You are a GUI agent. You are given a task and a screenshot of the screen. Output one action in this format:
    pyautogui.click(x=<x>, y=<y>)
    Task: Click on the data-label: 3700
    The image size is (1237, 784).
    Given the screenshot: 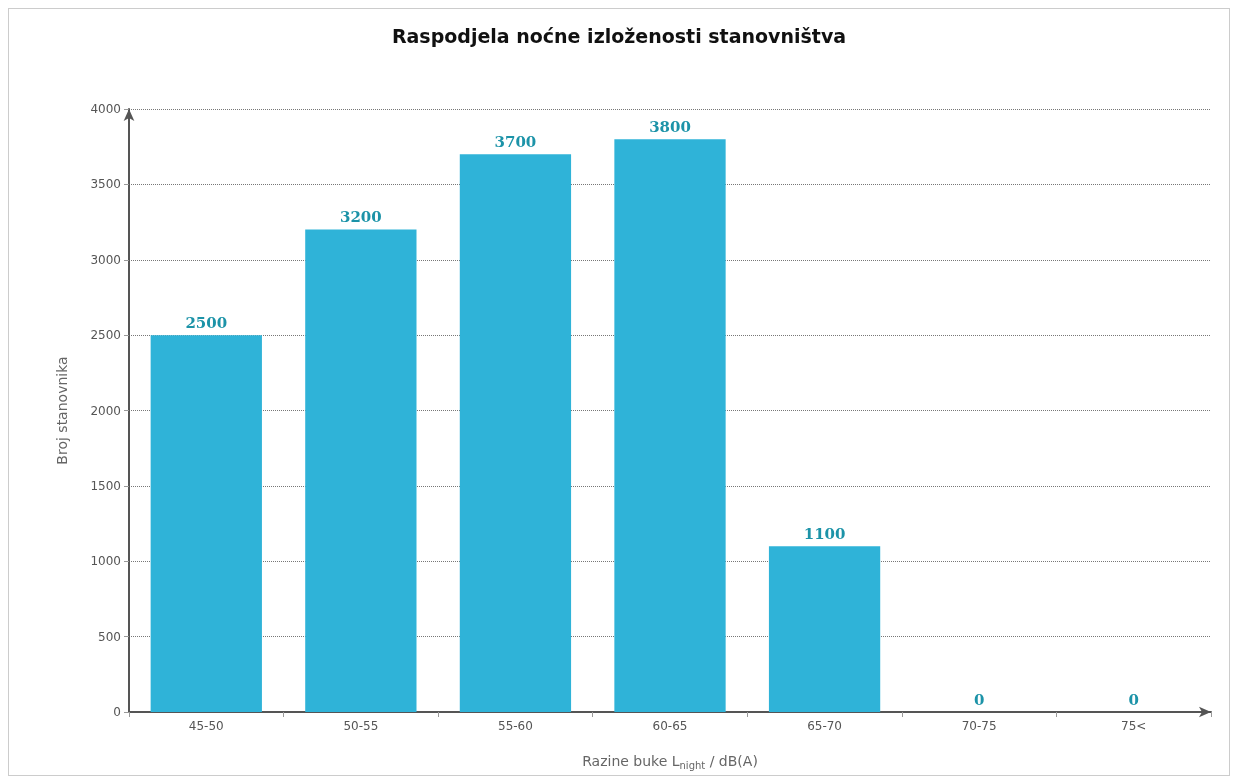 What is the action you would take?
    pyautogui.click(x=515, y=141)
    